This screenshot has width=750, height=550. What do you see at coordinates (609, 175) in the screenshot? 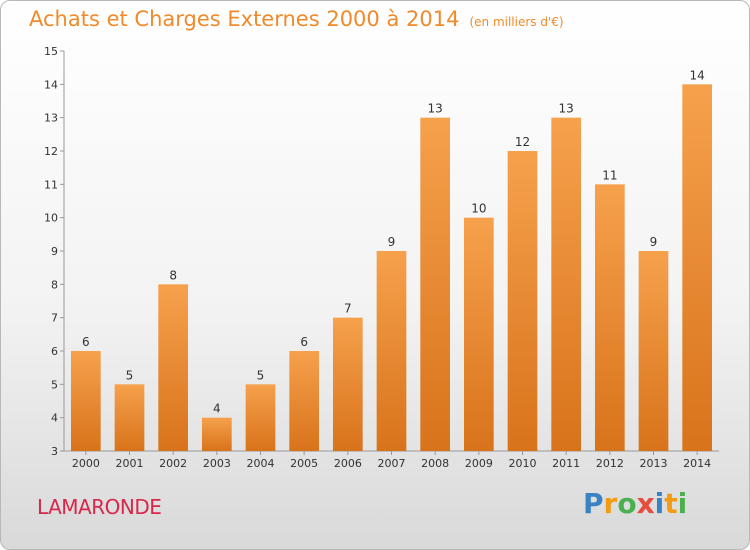
I see `data-label-2012: 11` at bounding box center [609, 175].